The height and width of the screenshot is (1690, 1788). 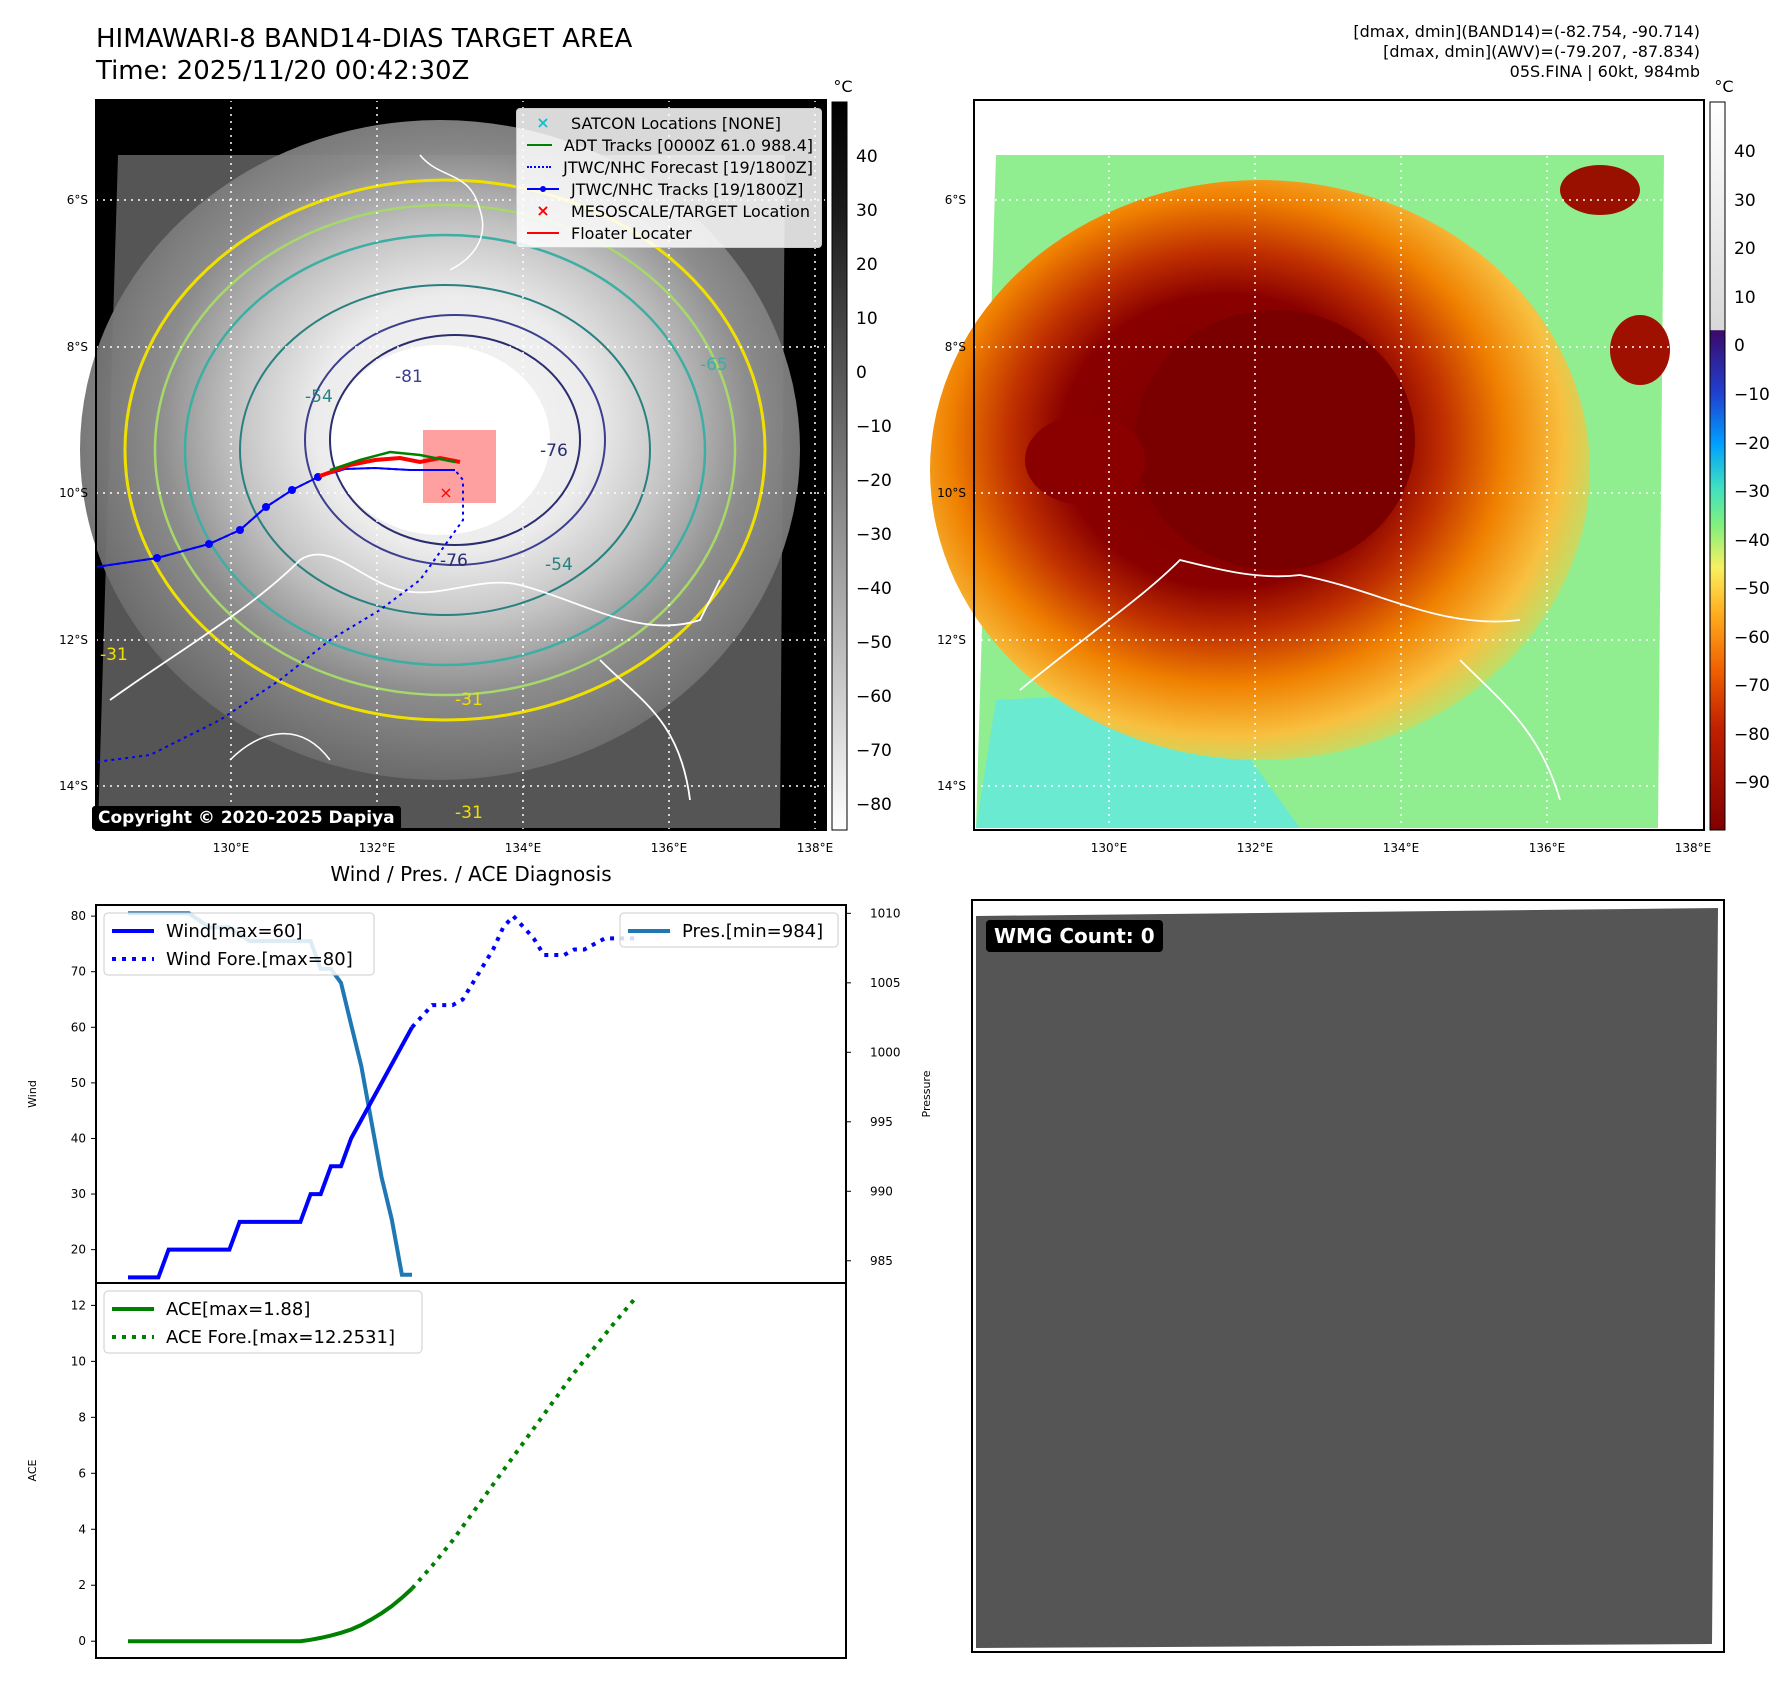 I want to click on ace-axis-label: ACE, so click(x=32, y=1470).